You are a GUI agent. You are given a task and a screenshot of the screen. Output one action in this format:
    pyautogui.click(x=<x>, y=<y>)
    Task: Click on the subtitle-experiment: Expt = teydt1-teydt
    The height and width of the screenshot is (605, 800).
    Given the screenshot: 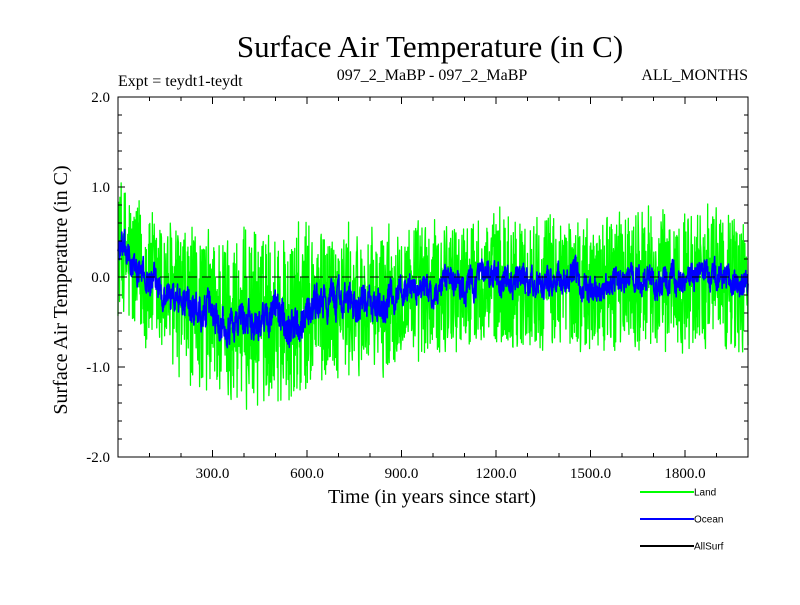 What is the action you would take?
    pyautogui.click(x=180, y=81)
    